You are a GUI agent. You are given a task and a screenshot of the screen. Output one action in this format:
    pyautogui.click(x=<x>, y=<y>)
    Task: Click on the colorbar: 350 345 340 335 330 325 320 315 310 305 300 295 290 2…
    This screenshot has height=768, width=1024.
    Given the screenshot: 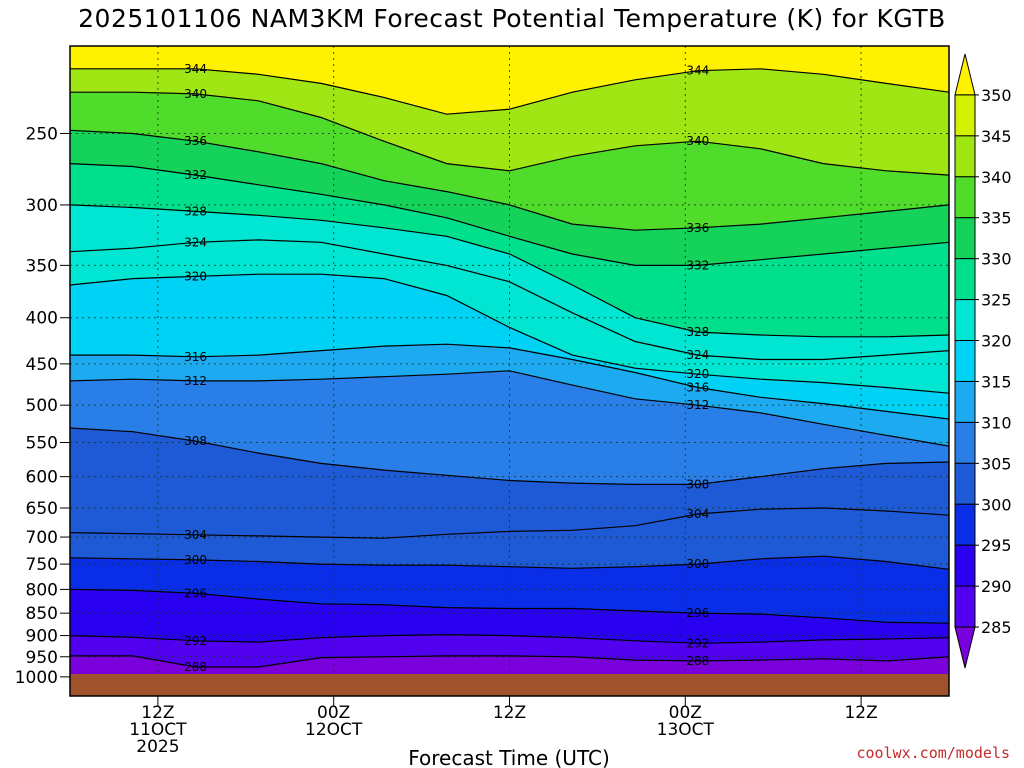 What is the action you would take?
    pyautogui.click(x=983, y=361)
    